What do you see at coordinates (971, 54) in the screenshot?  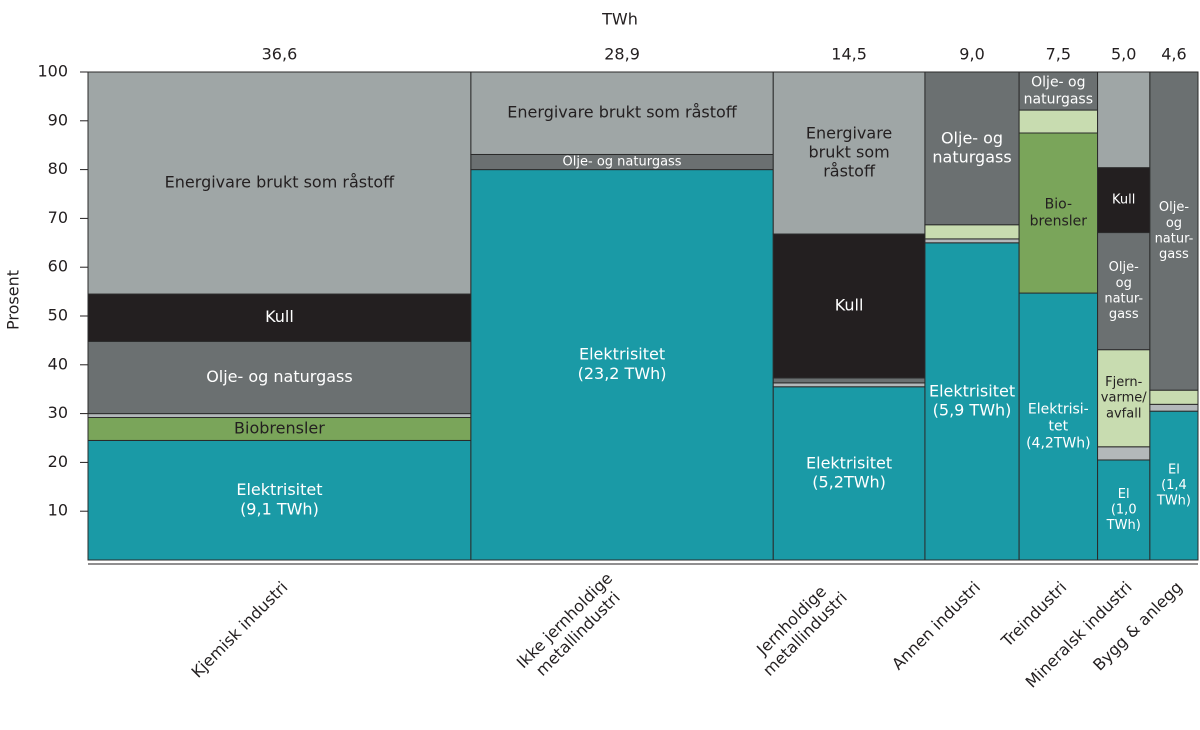 I see `column-width-label: 9,0` at bounding box center [971, 54].